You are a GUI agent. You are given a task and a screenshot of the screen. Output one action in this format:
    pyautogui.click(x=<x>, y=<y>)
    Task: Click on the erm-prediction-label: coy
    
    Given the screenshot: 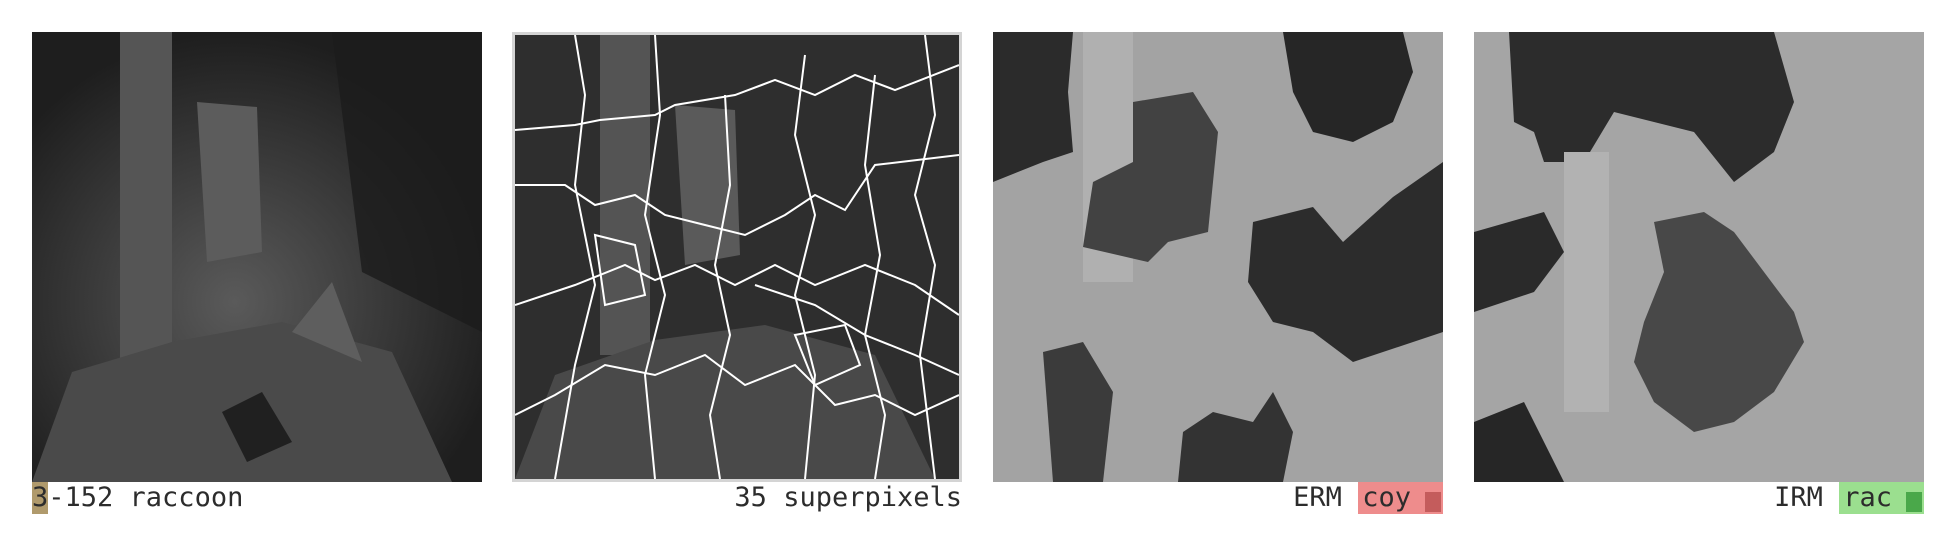 What is the action you would take?
    pyautogui.click(x=1386, y=497)
    